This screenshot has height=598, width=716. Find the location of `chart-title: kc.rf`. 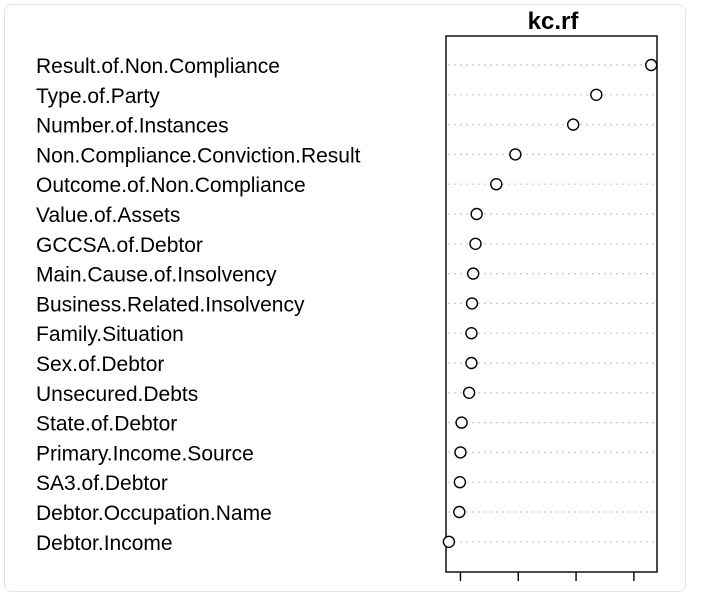

chart-title: kc.rf is located at coordinates (554, 21).